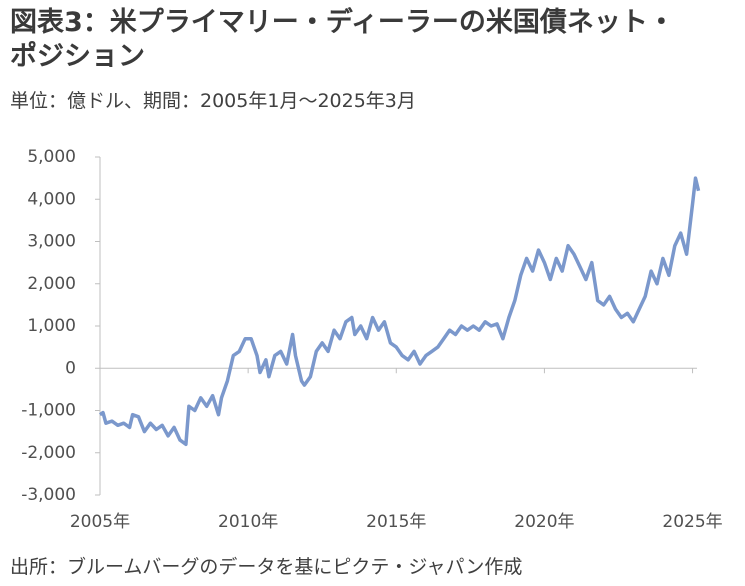 The image size is (745, 586). What do you see at coordinates (51, 284) in the screenshot?
I see `y-tick-label: 2,000` at bounding box center [51, 284].